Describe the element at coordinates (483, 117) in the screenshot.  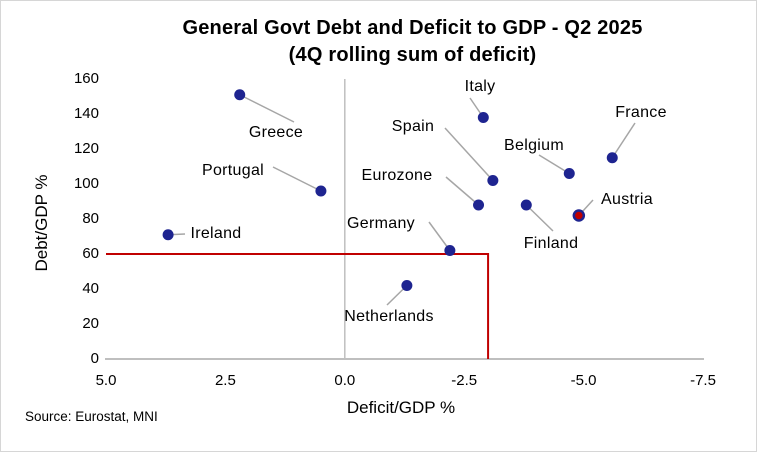
I see `data-point-italy` at that location.